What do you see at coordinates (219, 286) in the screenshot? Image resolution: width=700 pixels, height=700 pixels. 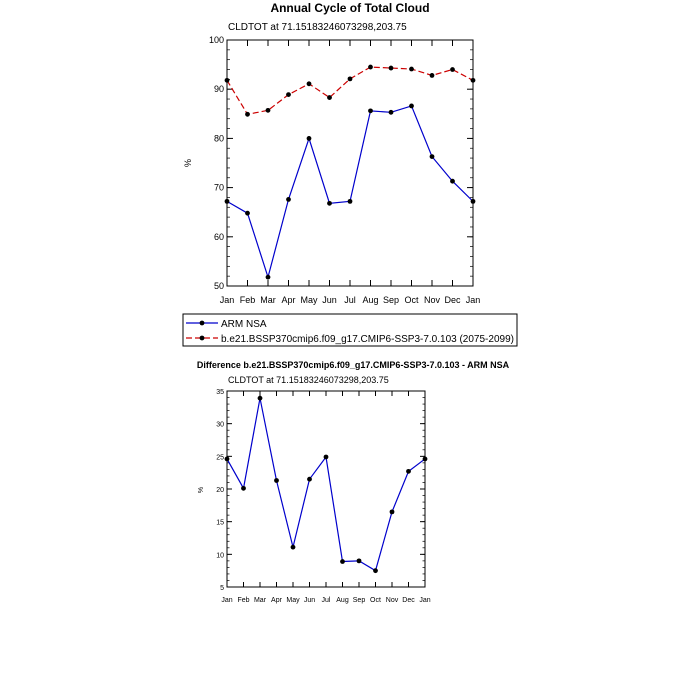 I see `chart1-ytick-label: 50` at bounding box center [219, 286].